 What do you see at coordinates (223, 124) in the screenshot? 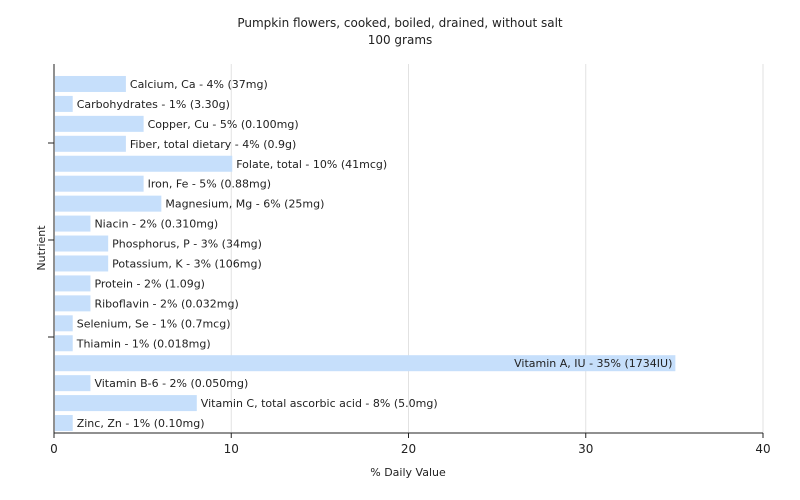
I see `bar-label-2: Copper, Cu - 5% (0.100mg)` at bounding box center [223, 124].